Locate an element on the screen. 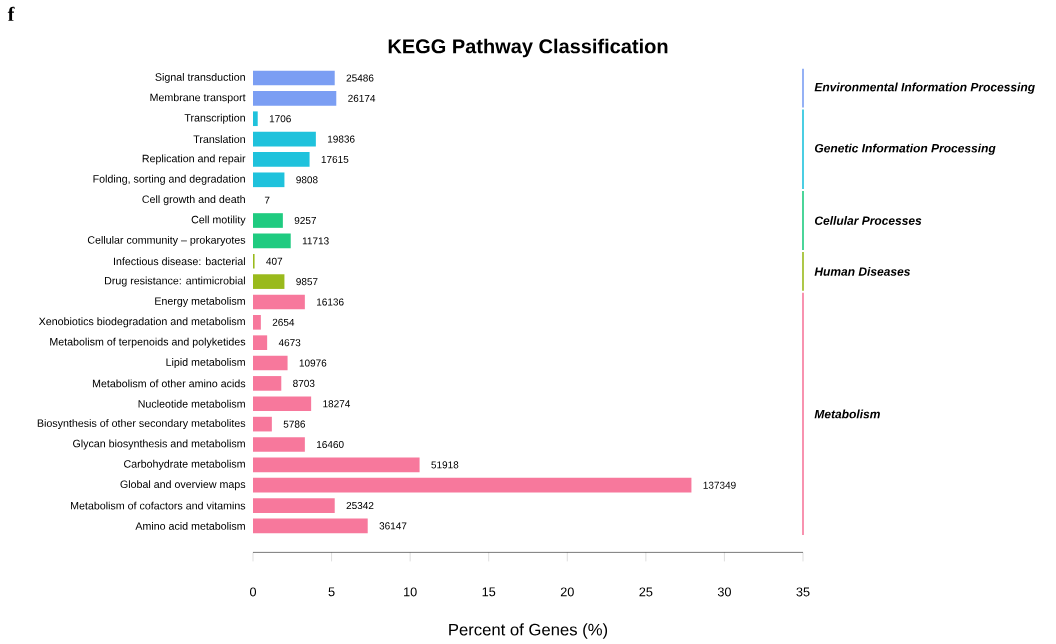 This screenshot has height=644, width=1056. annotation: 9857 is located at coordinates (307, 282).